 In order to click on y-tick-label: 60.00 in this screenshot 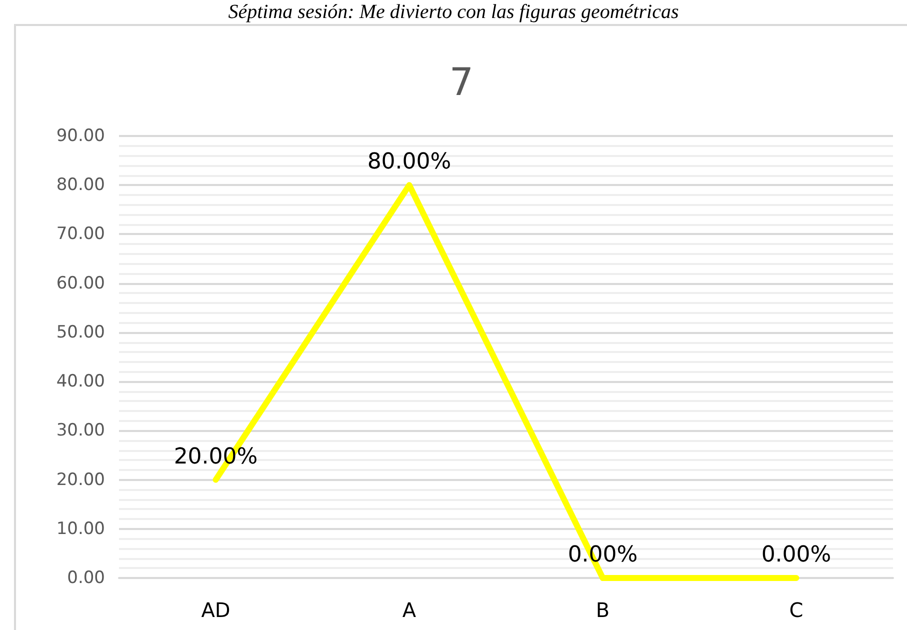, I will do `click(80, 283)`.